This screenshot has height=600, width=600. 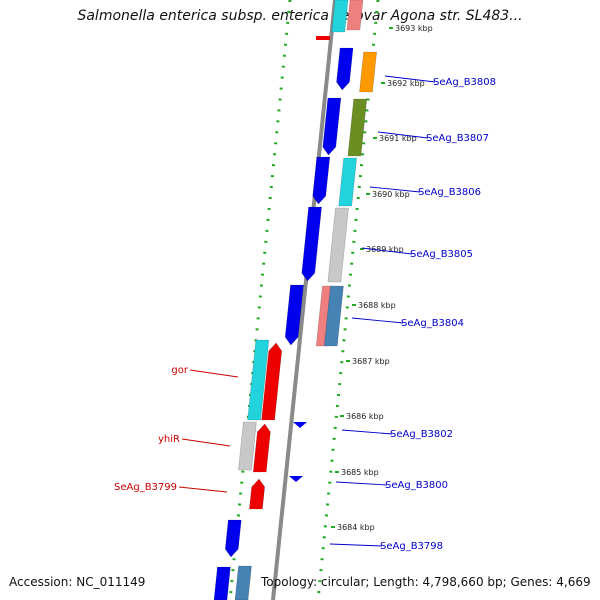 I want to click on tick-label-9: 3684 kbp, so click(x=356, y=527).